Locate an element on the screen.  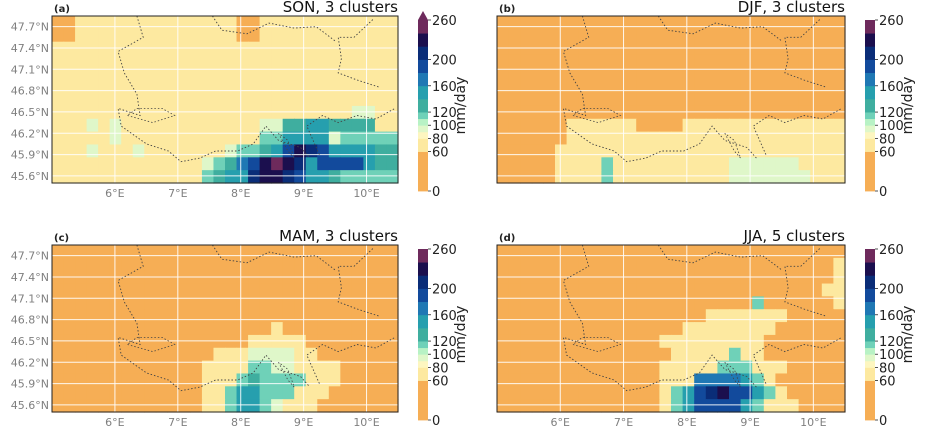
axes-frame is located at coordinates (671, 99).